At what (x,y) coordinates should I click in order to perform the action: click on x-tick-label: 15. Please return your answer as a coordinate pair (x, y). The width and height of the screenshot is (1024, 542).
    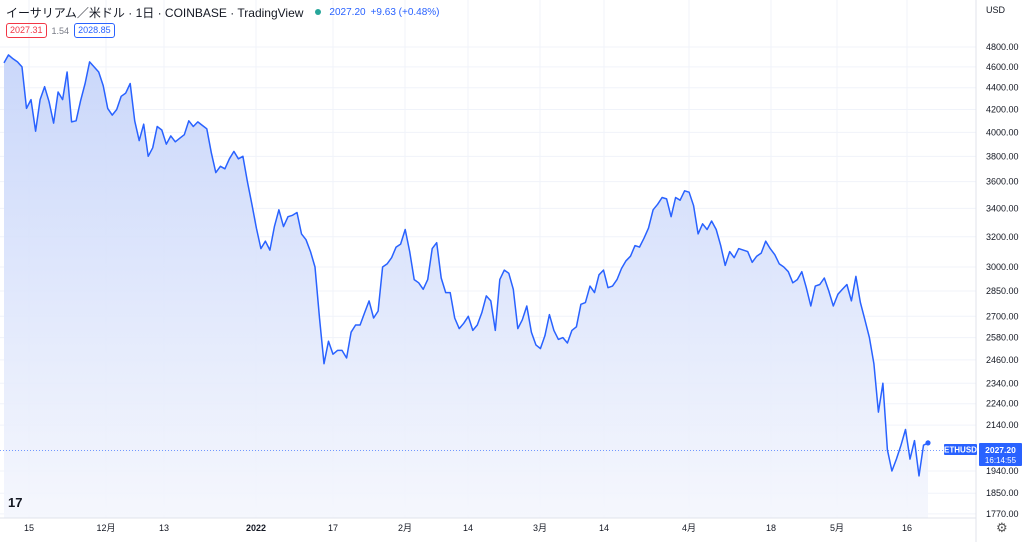
    Looking at the image, I should click on (29, 528).